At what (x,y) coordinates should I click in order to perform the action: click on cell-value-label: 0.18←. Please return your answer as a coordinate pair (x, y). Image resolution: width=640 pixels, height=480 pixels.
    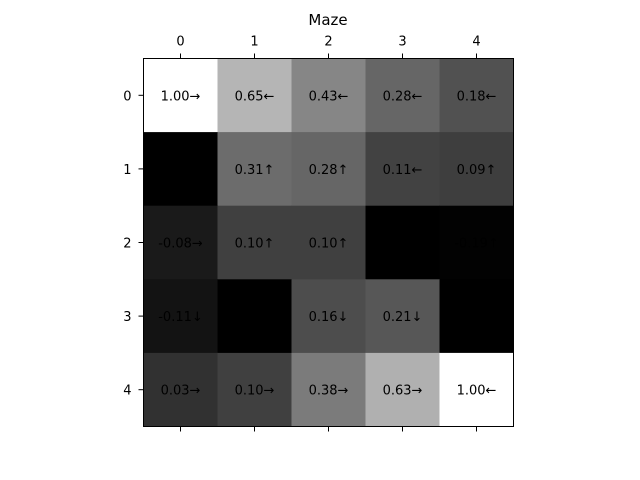
    Looking at the image, I should click on (477, 96).